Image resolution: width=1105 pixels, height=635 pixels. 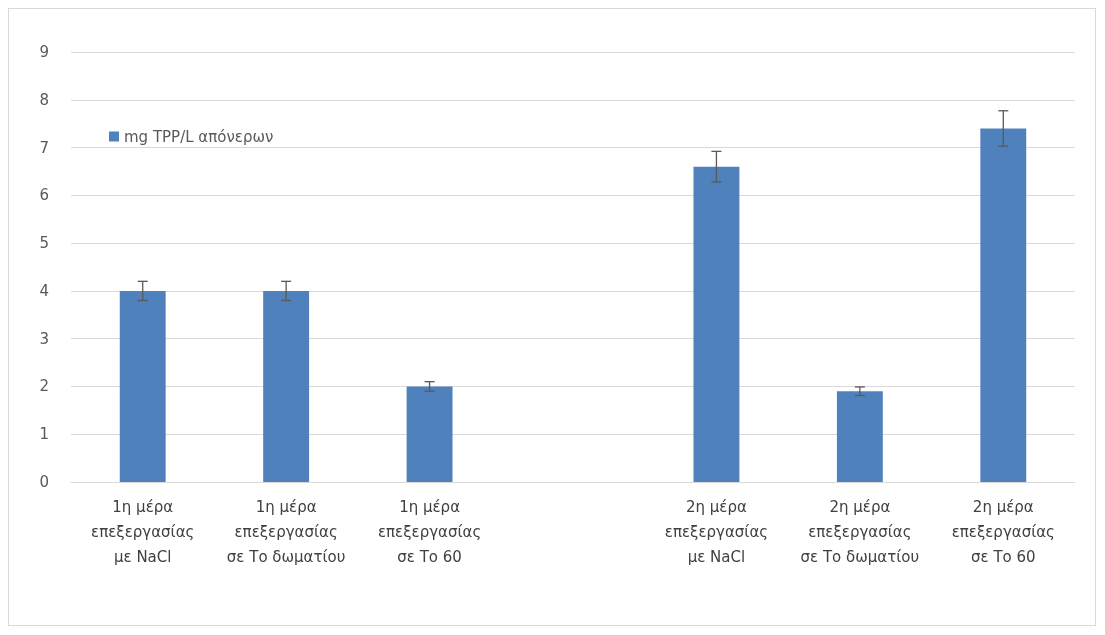 What do you see at coordinates (1003, 531) in the screenshot?
I see `x-tick-label: 2η μέρα επεξεργασίας σε Το 60` at bounding box center [1003, 531].